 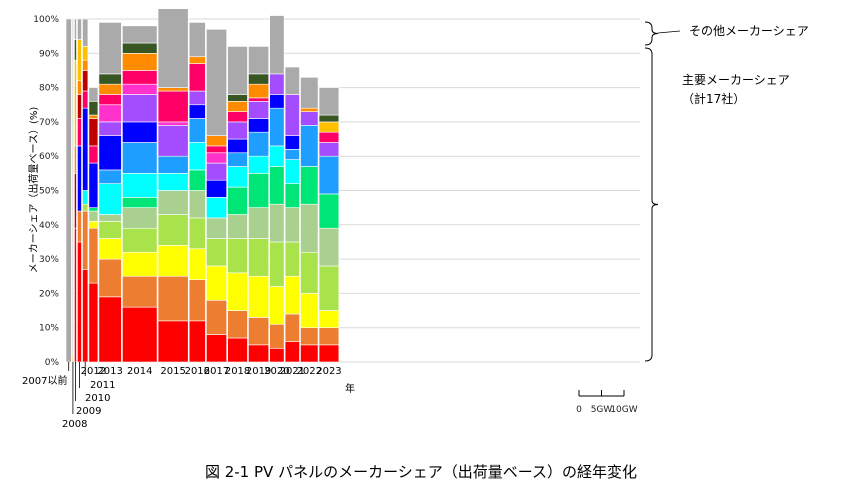 What do you see at coordinates (197, 371) in the screenshot?
I see `x-tick-label: 2016` at bounding box center [197, 371].